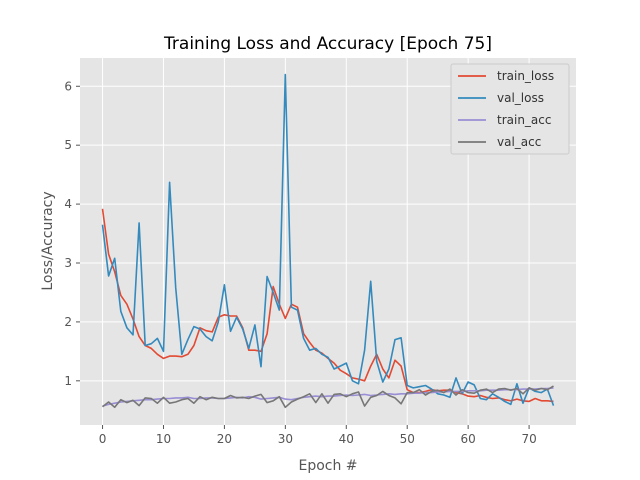 This screenshot has width=640, height=480. I want to click on chart-title: Training Loss and Accuracy [Epoch 75], so click(327, 44).